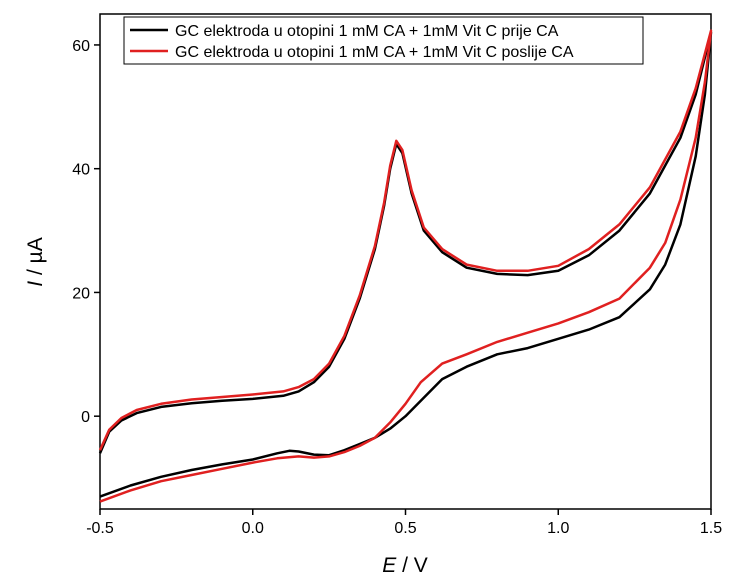 This screenshot has width=729, height=579. I want to click on x-axis-label-unit: / V, so click(412, 565).